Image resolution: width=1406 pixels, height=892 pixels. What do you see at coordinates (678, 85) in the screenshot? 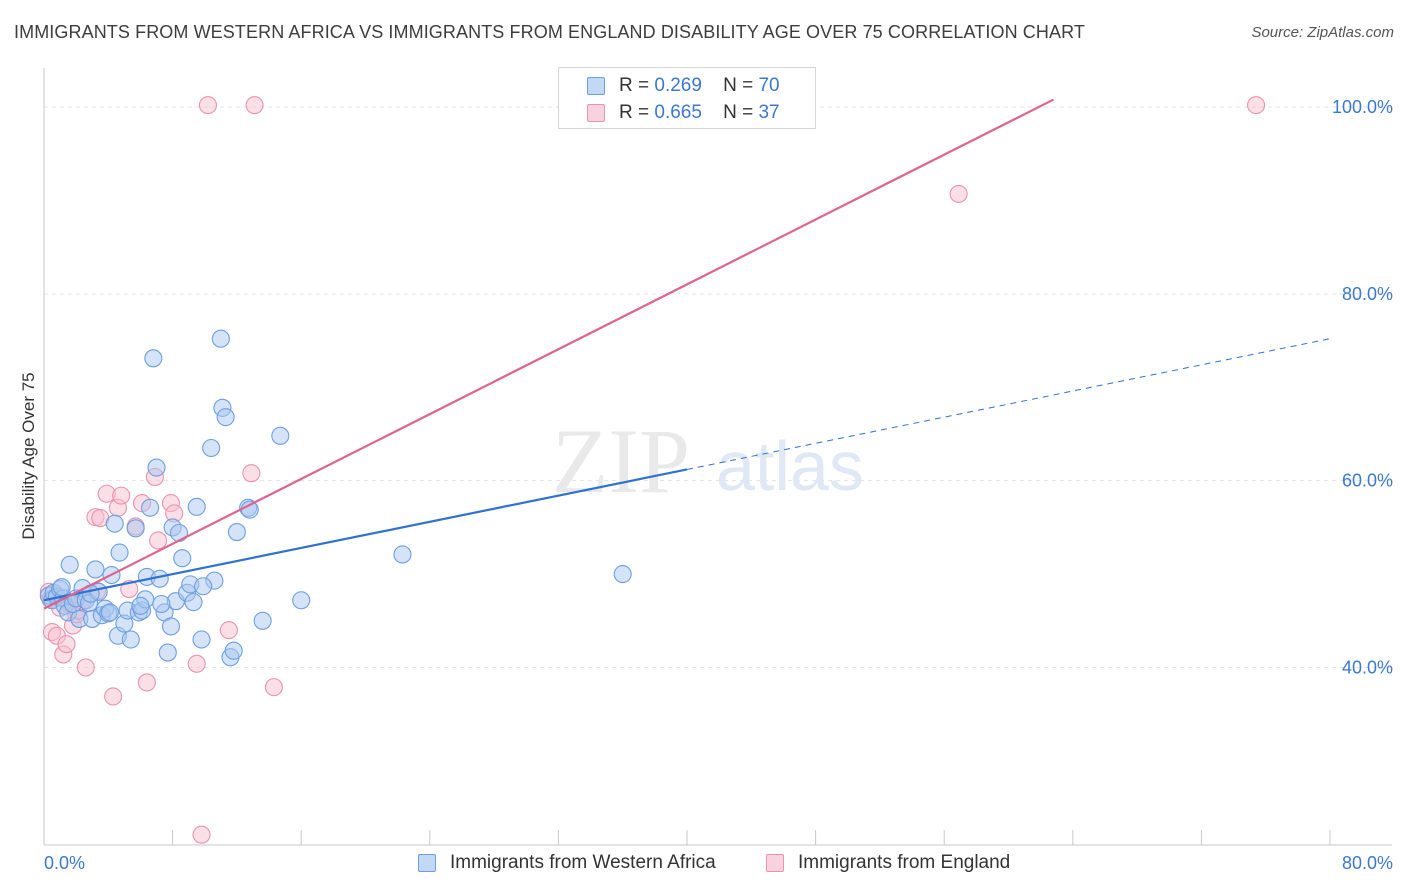
I see `legend-r-value-blue: 0.269` at bounding box center [678, 85].